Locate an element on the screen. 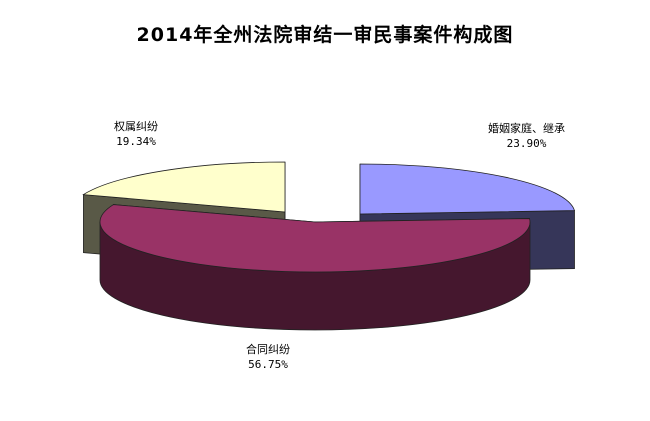  slice-label-contract-name: 合同纠纷 is located at coordinates (268, 349).